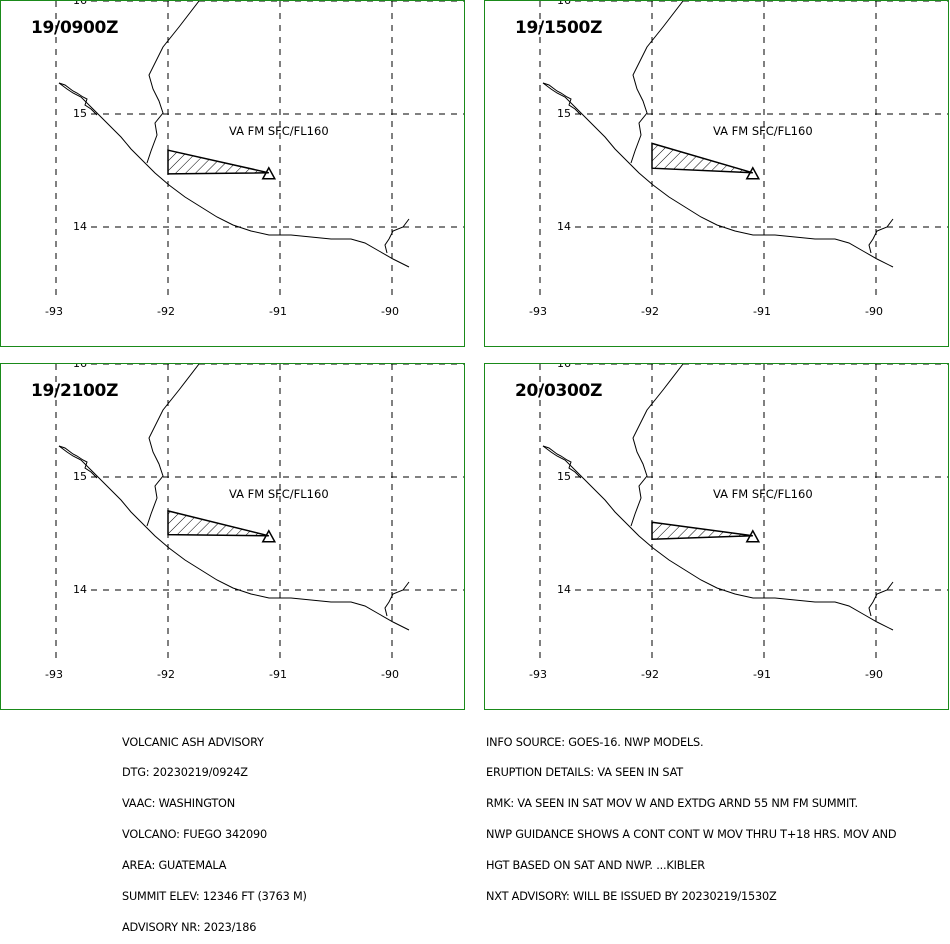 The image size is (950, 944). I want to click on advisory-info-source: INFO SOURCE: GOES-16. NWP MODELS., so click(595, 742).